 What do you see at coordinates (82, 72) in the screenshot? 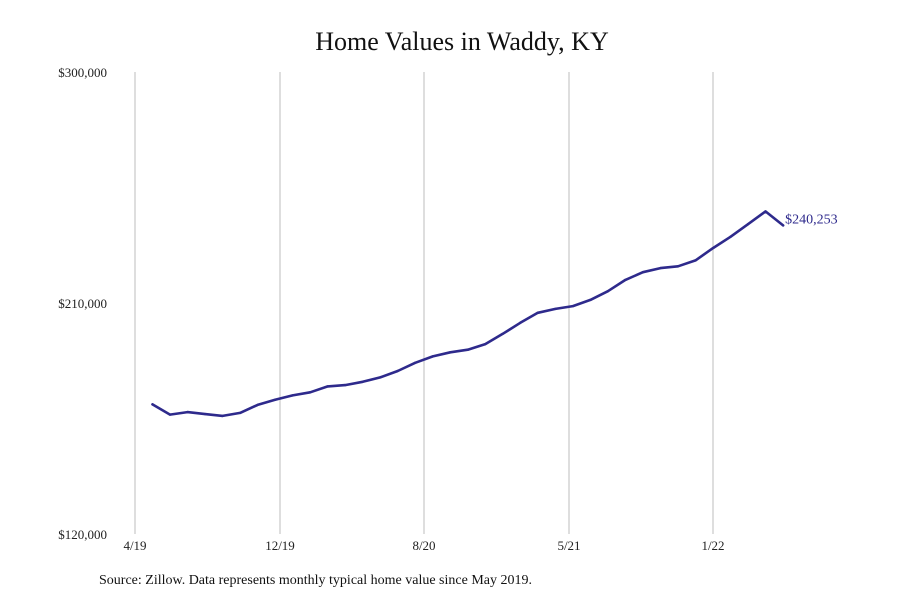
I see `y-tick-label-top: $300,000` at bounding box center [82, 72].